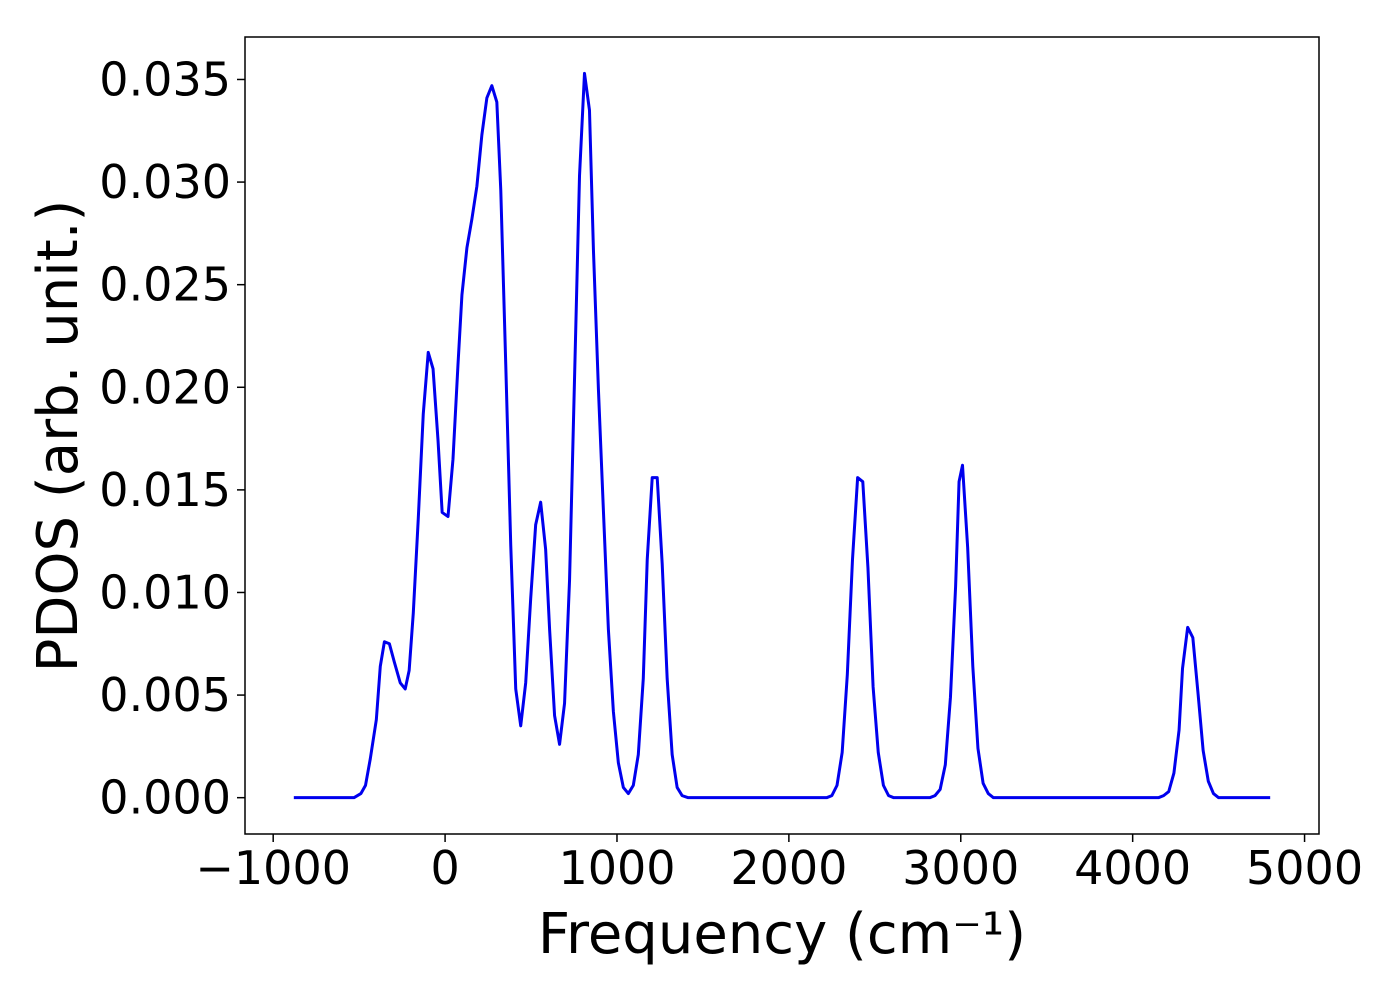  What do you see at coordinates (273, 868) in the screenshot?
I see `x-tick-label: −1000` at bounding box center [273, 868].